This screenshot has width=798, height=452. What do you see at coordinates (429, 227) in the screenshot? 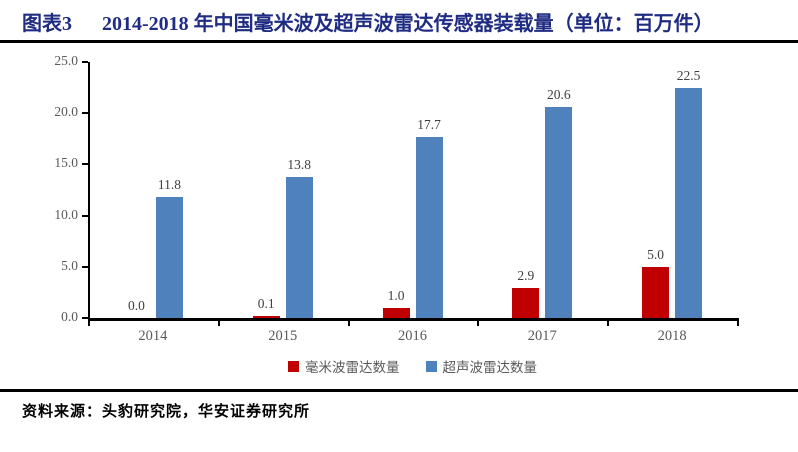
I see `bar-ultrasonic-2016` at bounding box center [429, 227].